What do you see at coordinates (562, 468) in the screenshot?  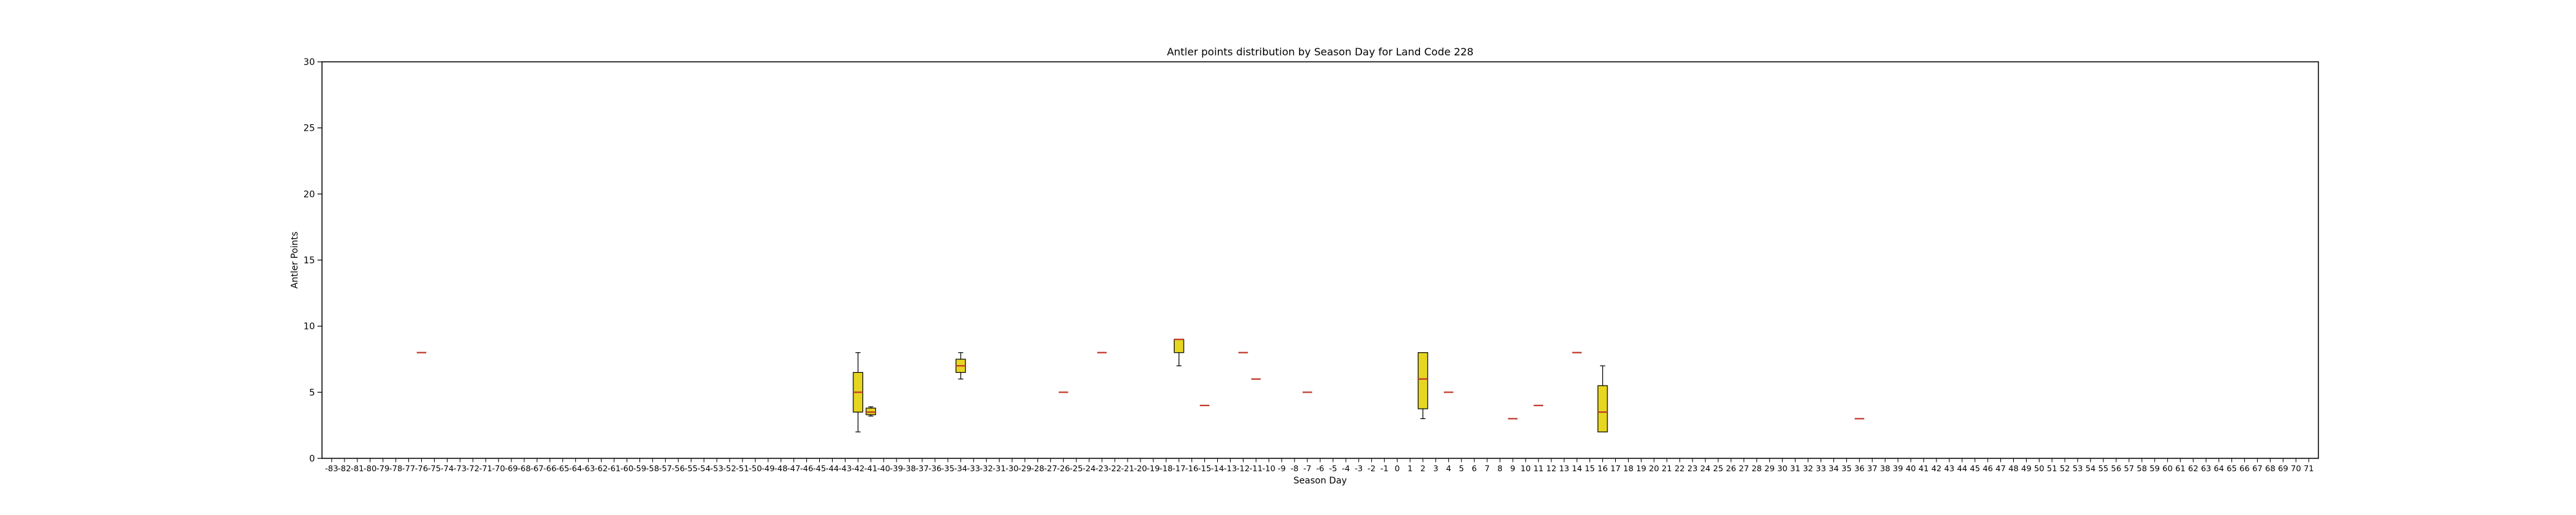 I see `x-tick-label: -65` at bounding box center [562, 468].